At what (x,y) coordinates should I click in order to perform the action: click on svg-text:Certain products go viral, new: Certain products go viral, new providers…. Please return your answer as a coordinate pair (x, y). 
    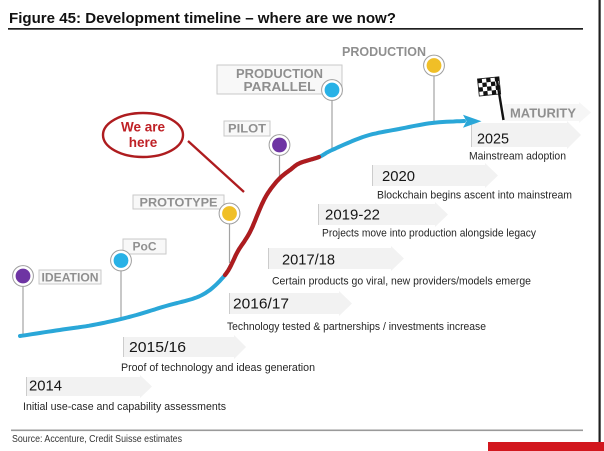
    Looking at the image, I should click on (401, 282).